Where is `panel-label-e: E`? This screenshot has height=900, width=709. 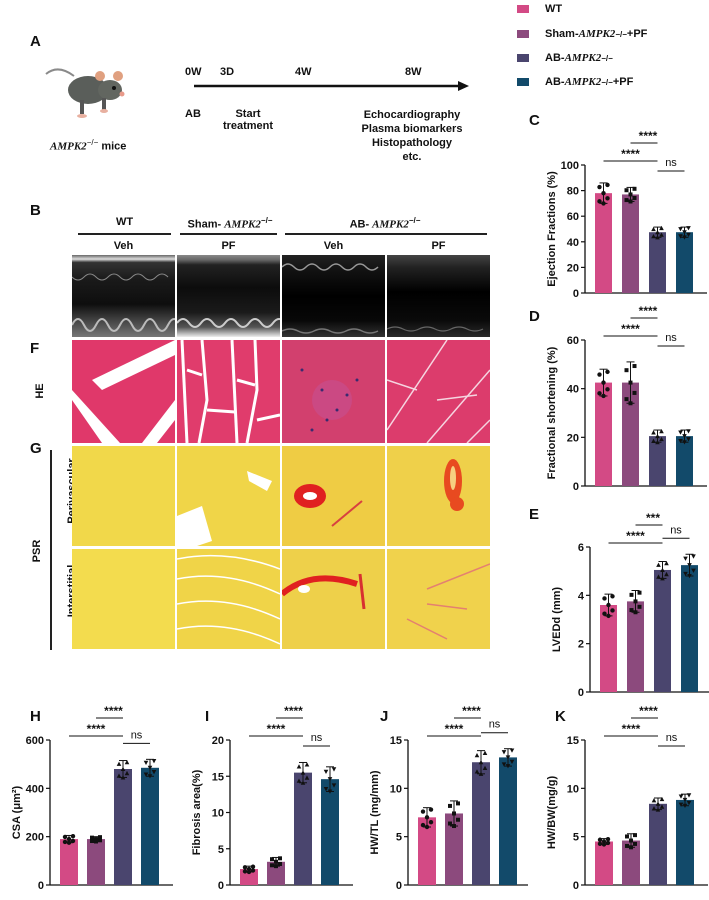 panel-label-e: E is located at coordinates (534, 514).